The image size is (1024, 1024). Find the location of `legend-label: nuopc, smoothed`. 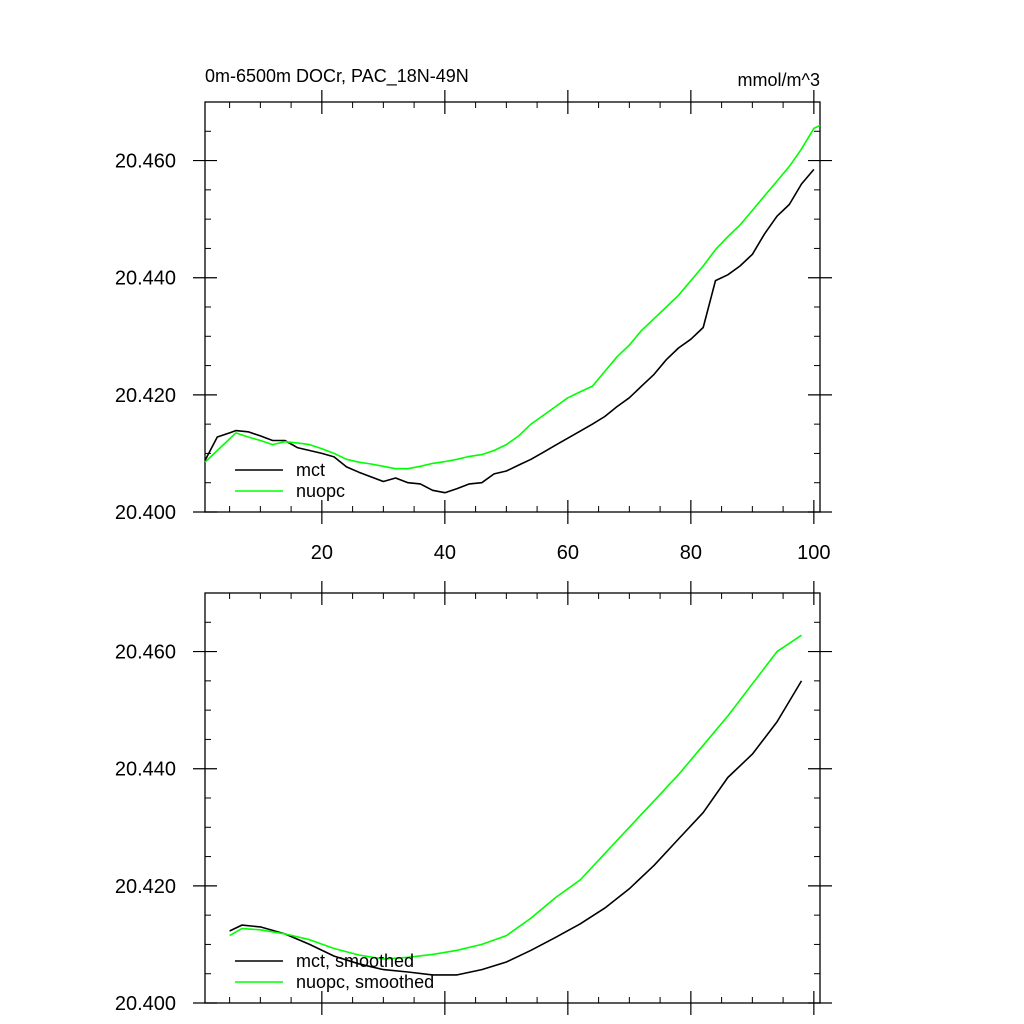

legend-label: nuopc, smoothed is located at coordinates (365, 982).